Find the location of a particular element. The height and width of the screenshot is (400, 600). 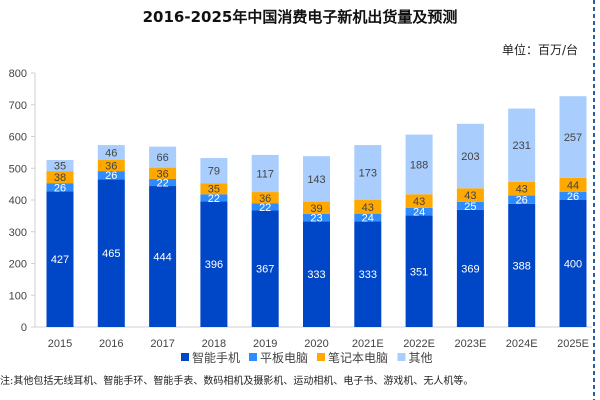

y-tick-label: 700 is located at coordinates (18, 106).